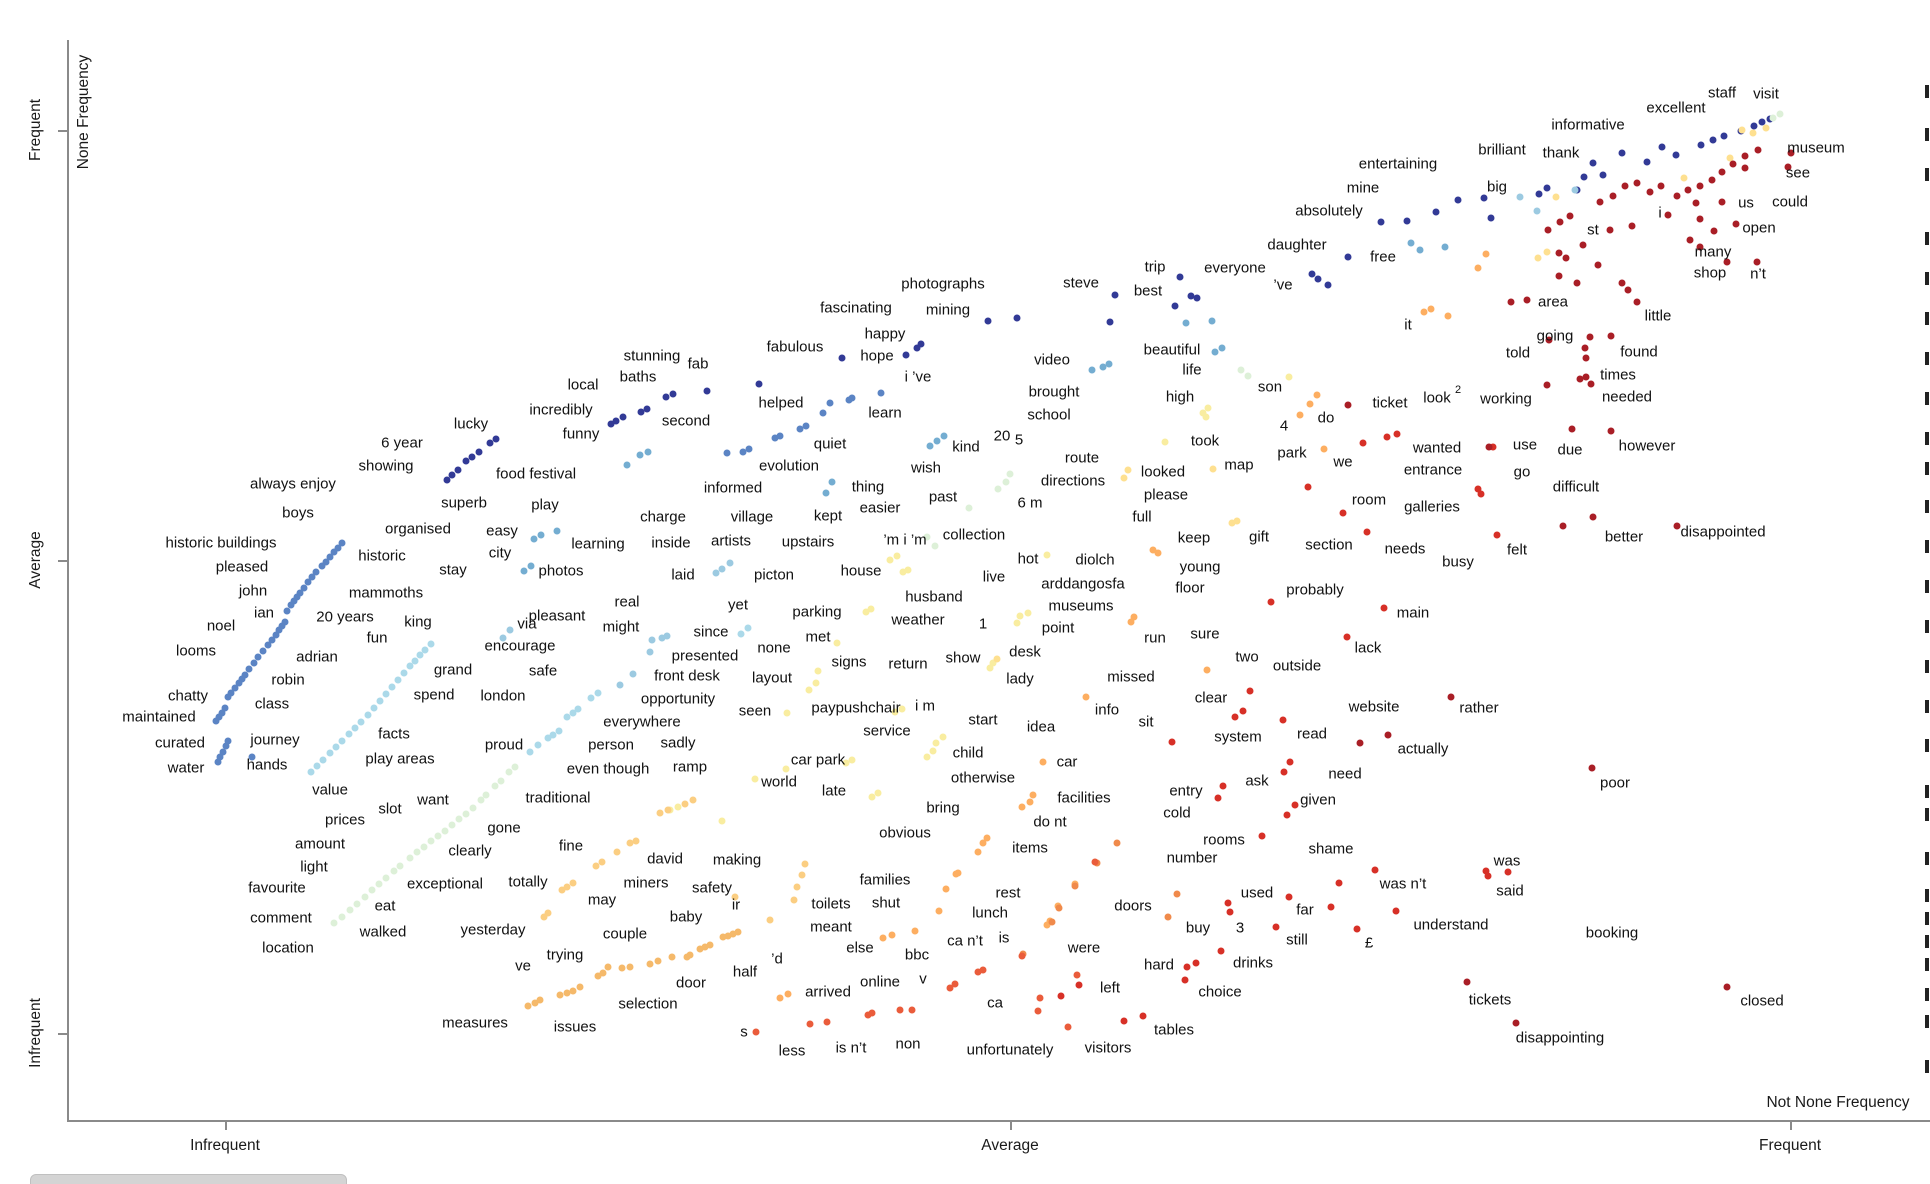 This screenshot has height=1184, width=1930. I want to click on word-label: food festival, so click(536, 474).